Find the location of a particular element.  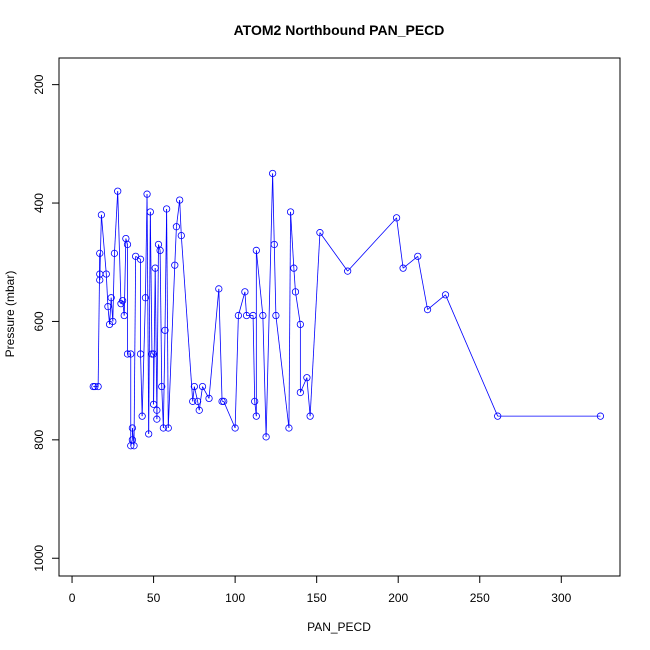

y-axis: 200 400 600 800 1000 is located at coordinates (46, 323).